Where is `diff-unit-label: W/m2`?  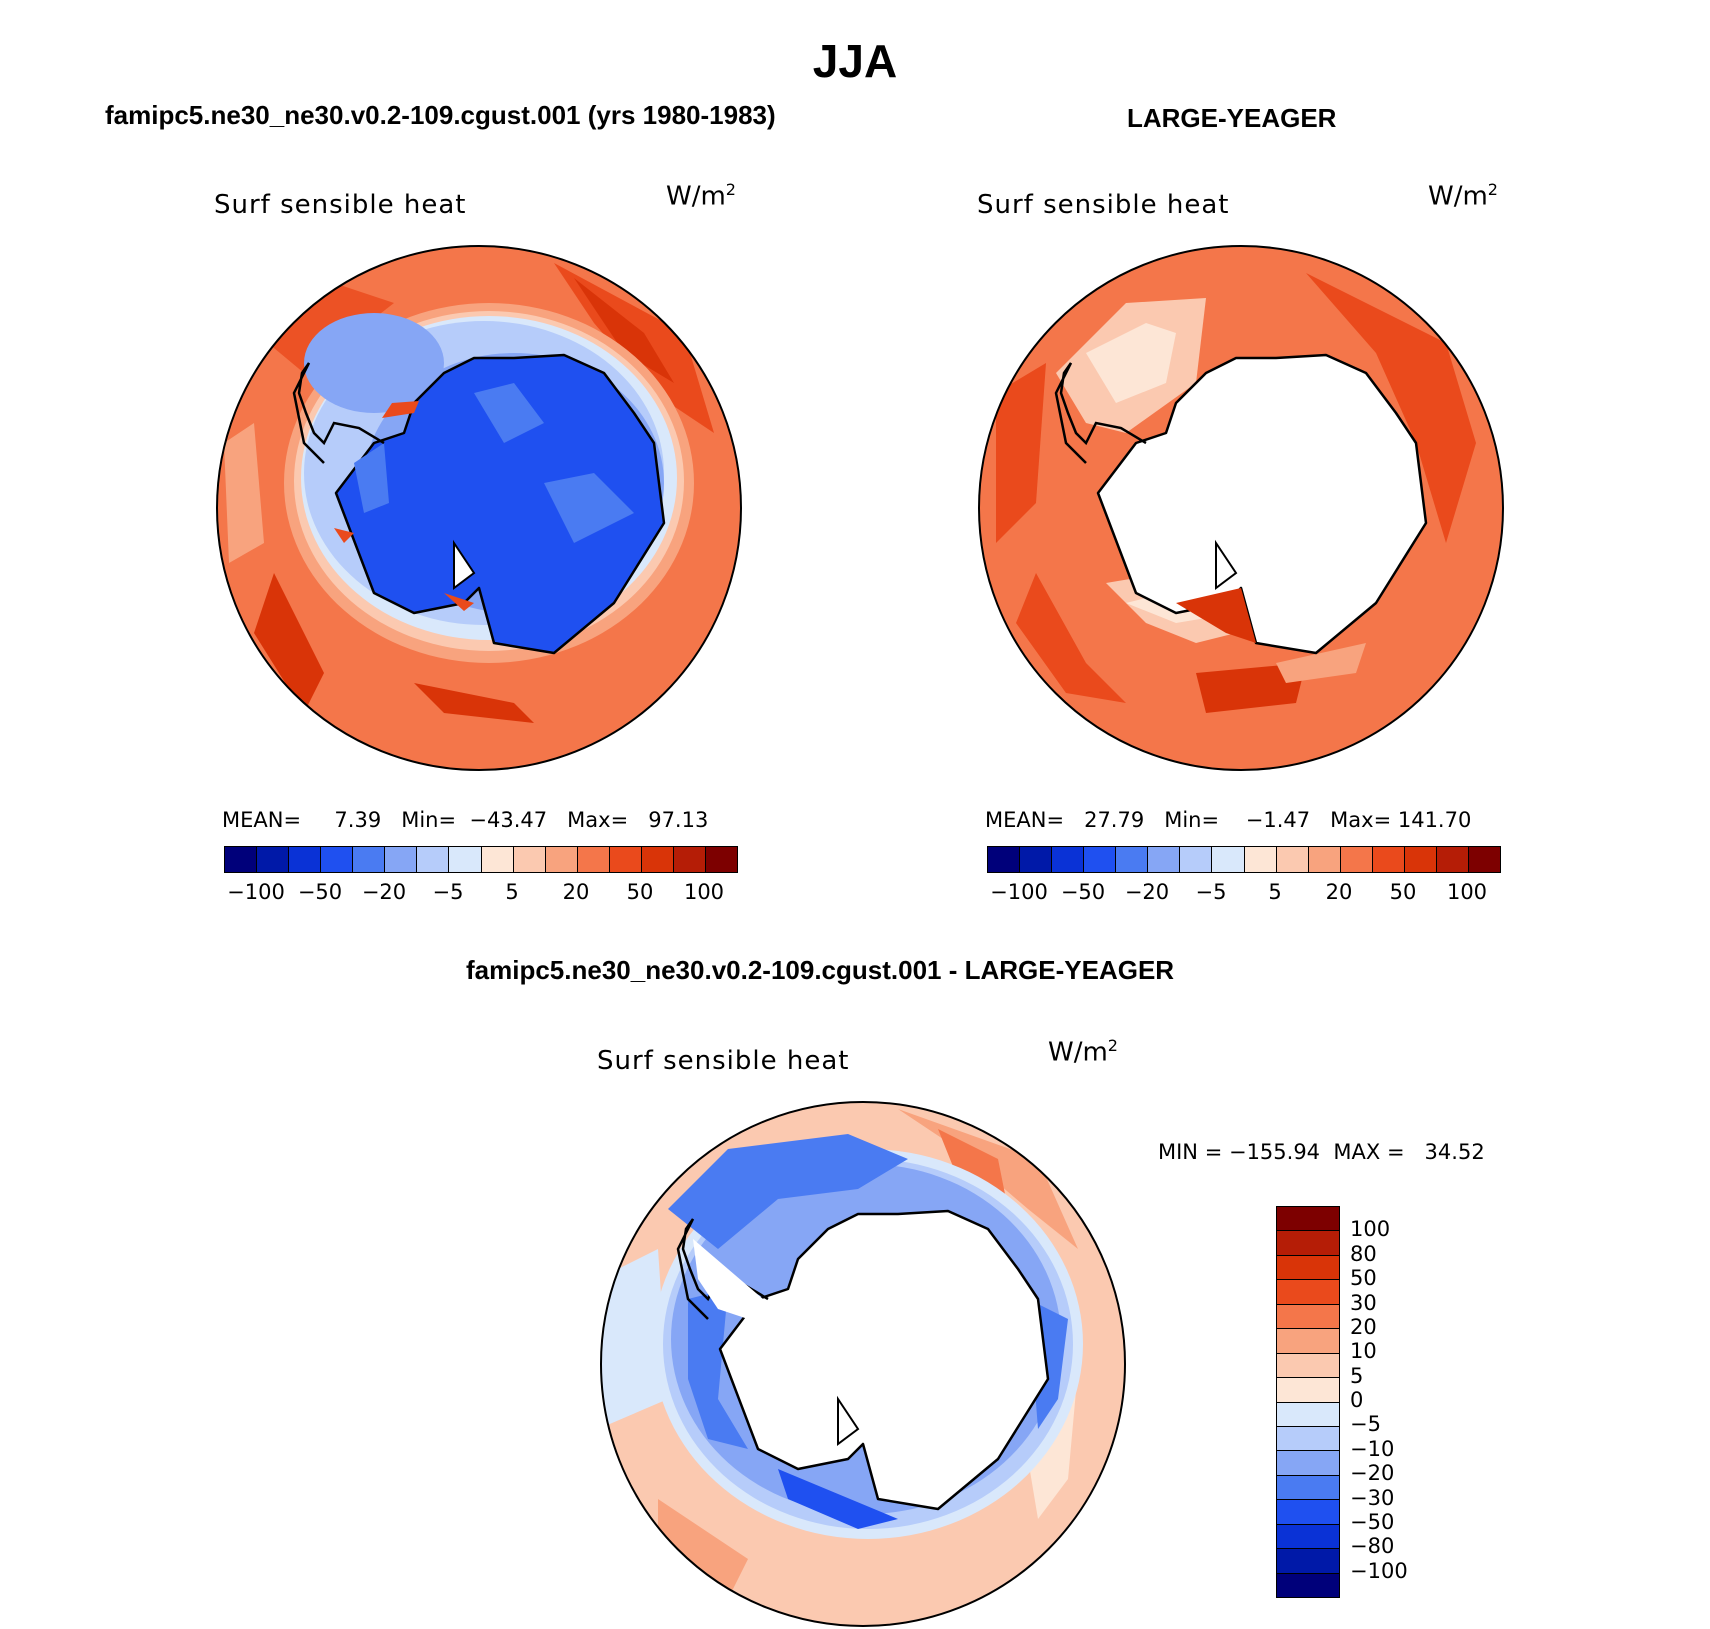
diff-unit-label: W/m2 is located at coordinates (1083, 1052).